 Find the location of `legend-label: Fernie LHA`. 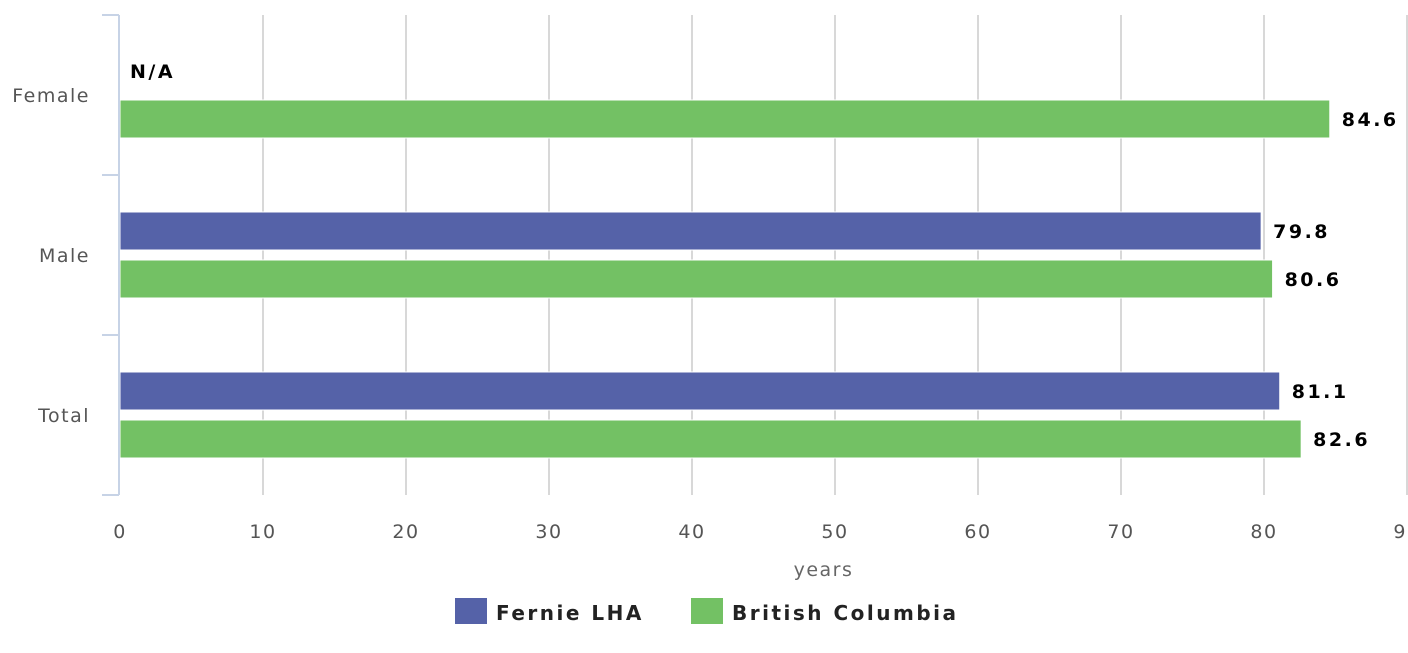

legend-label: Fernie LHA is located at coordinates (570, 613).